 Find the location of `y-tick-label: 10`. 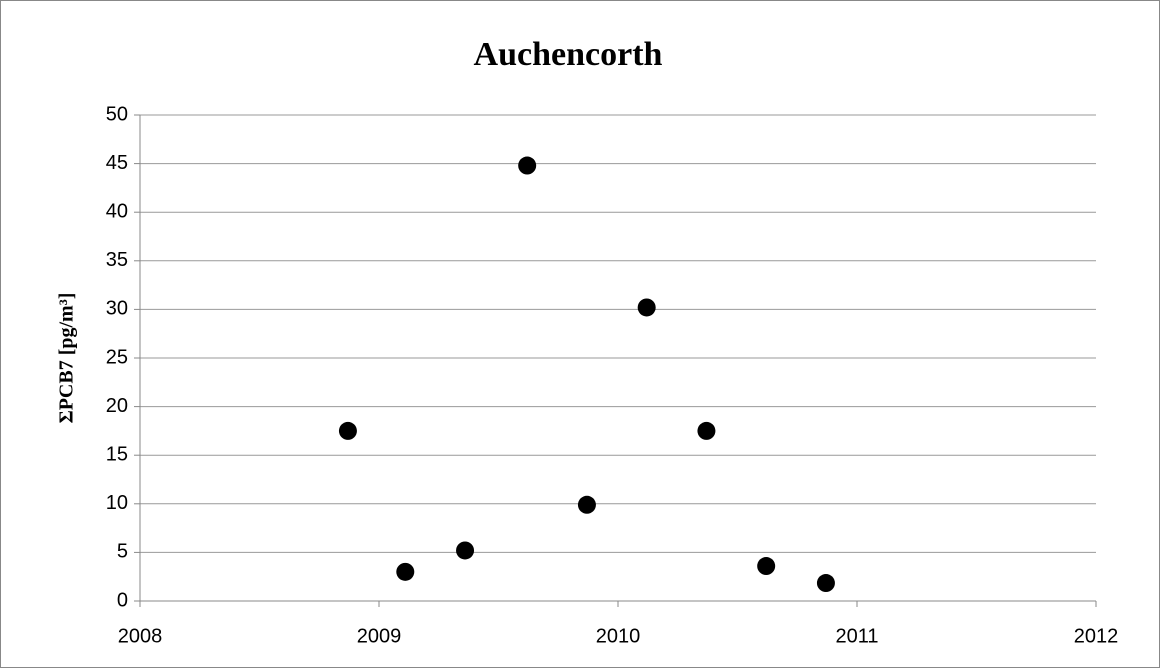

y-tick-label: 10 is located at coordinates (117, 503).